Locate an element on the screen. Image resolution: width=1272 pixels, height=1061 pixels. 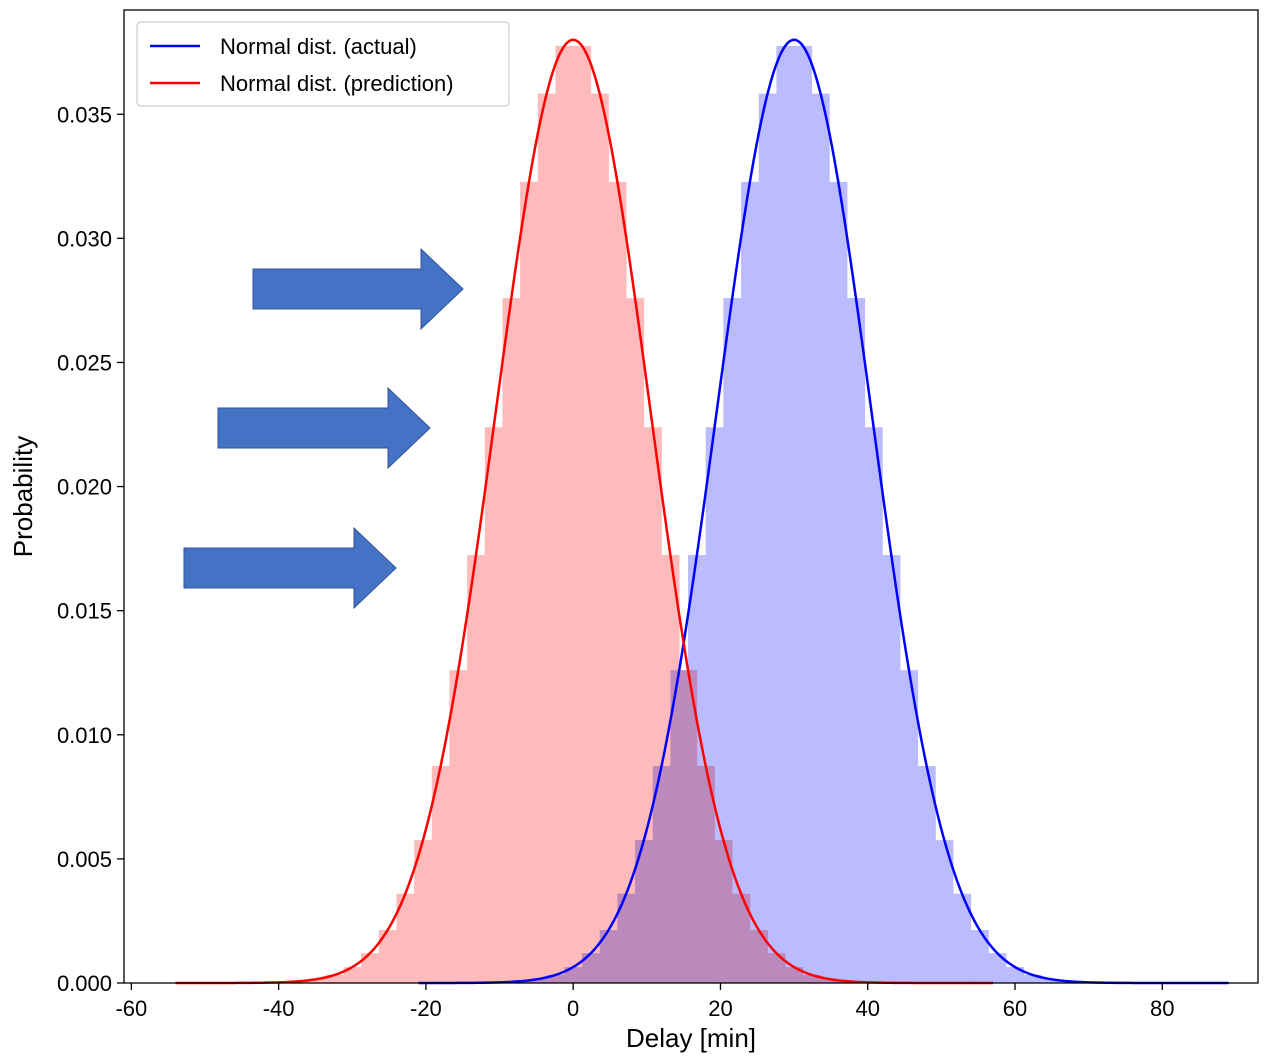
x-tick-label: 40 is located at coordinates (867, 1008).